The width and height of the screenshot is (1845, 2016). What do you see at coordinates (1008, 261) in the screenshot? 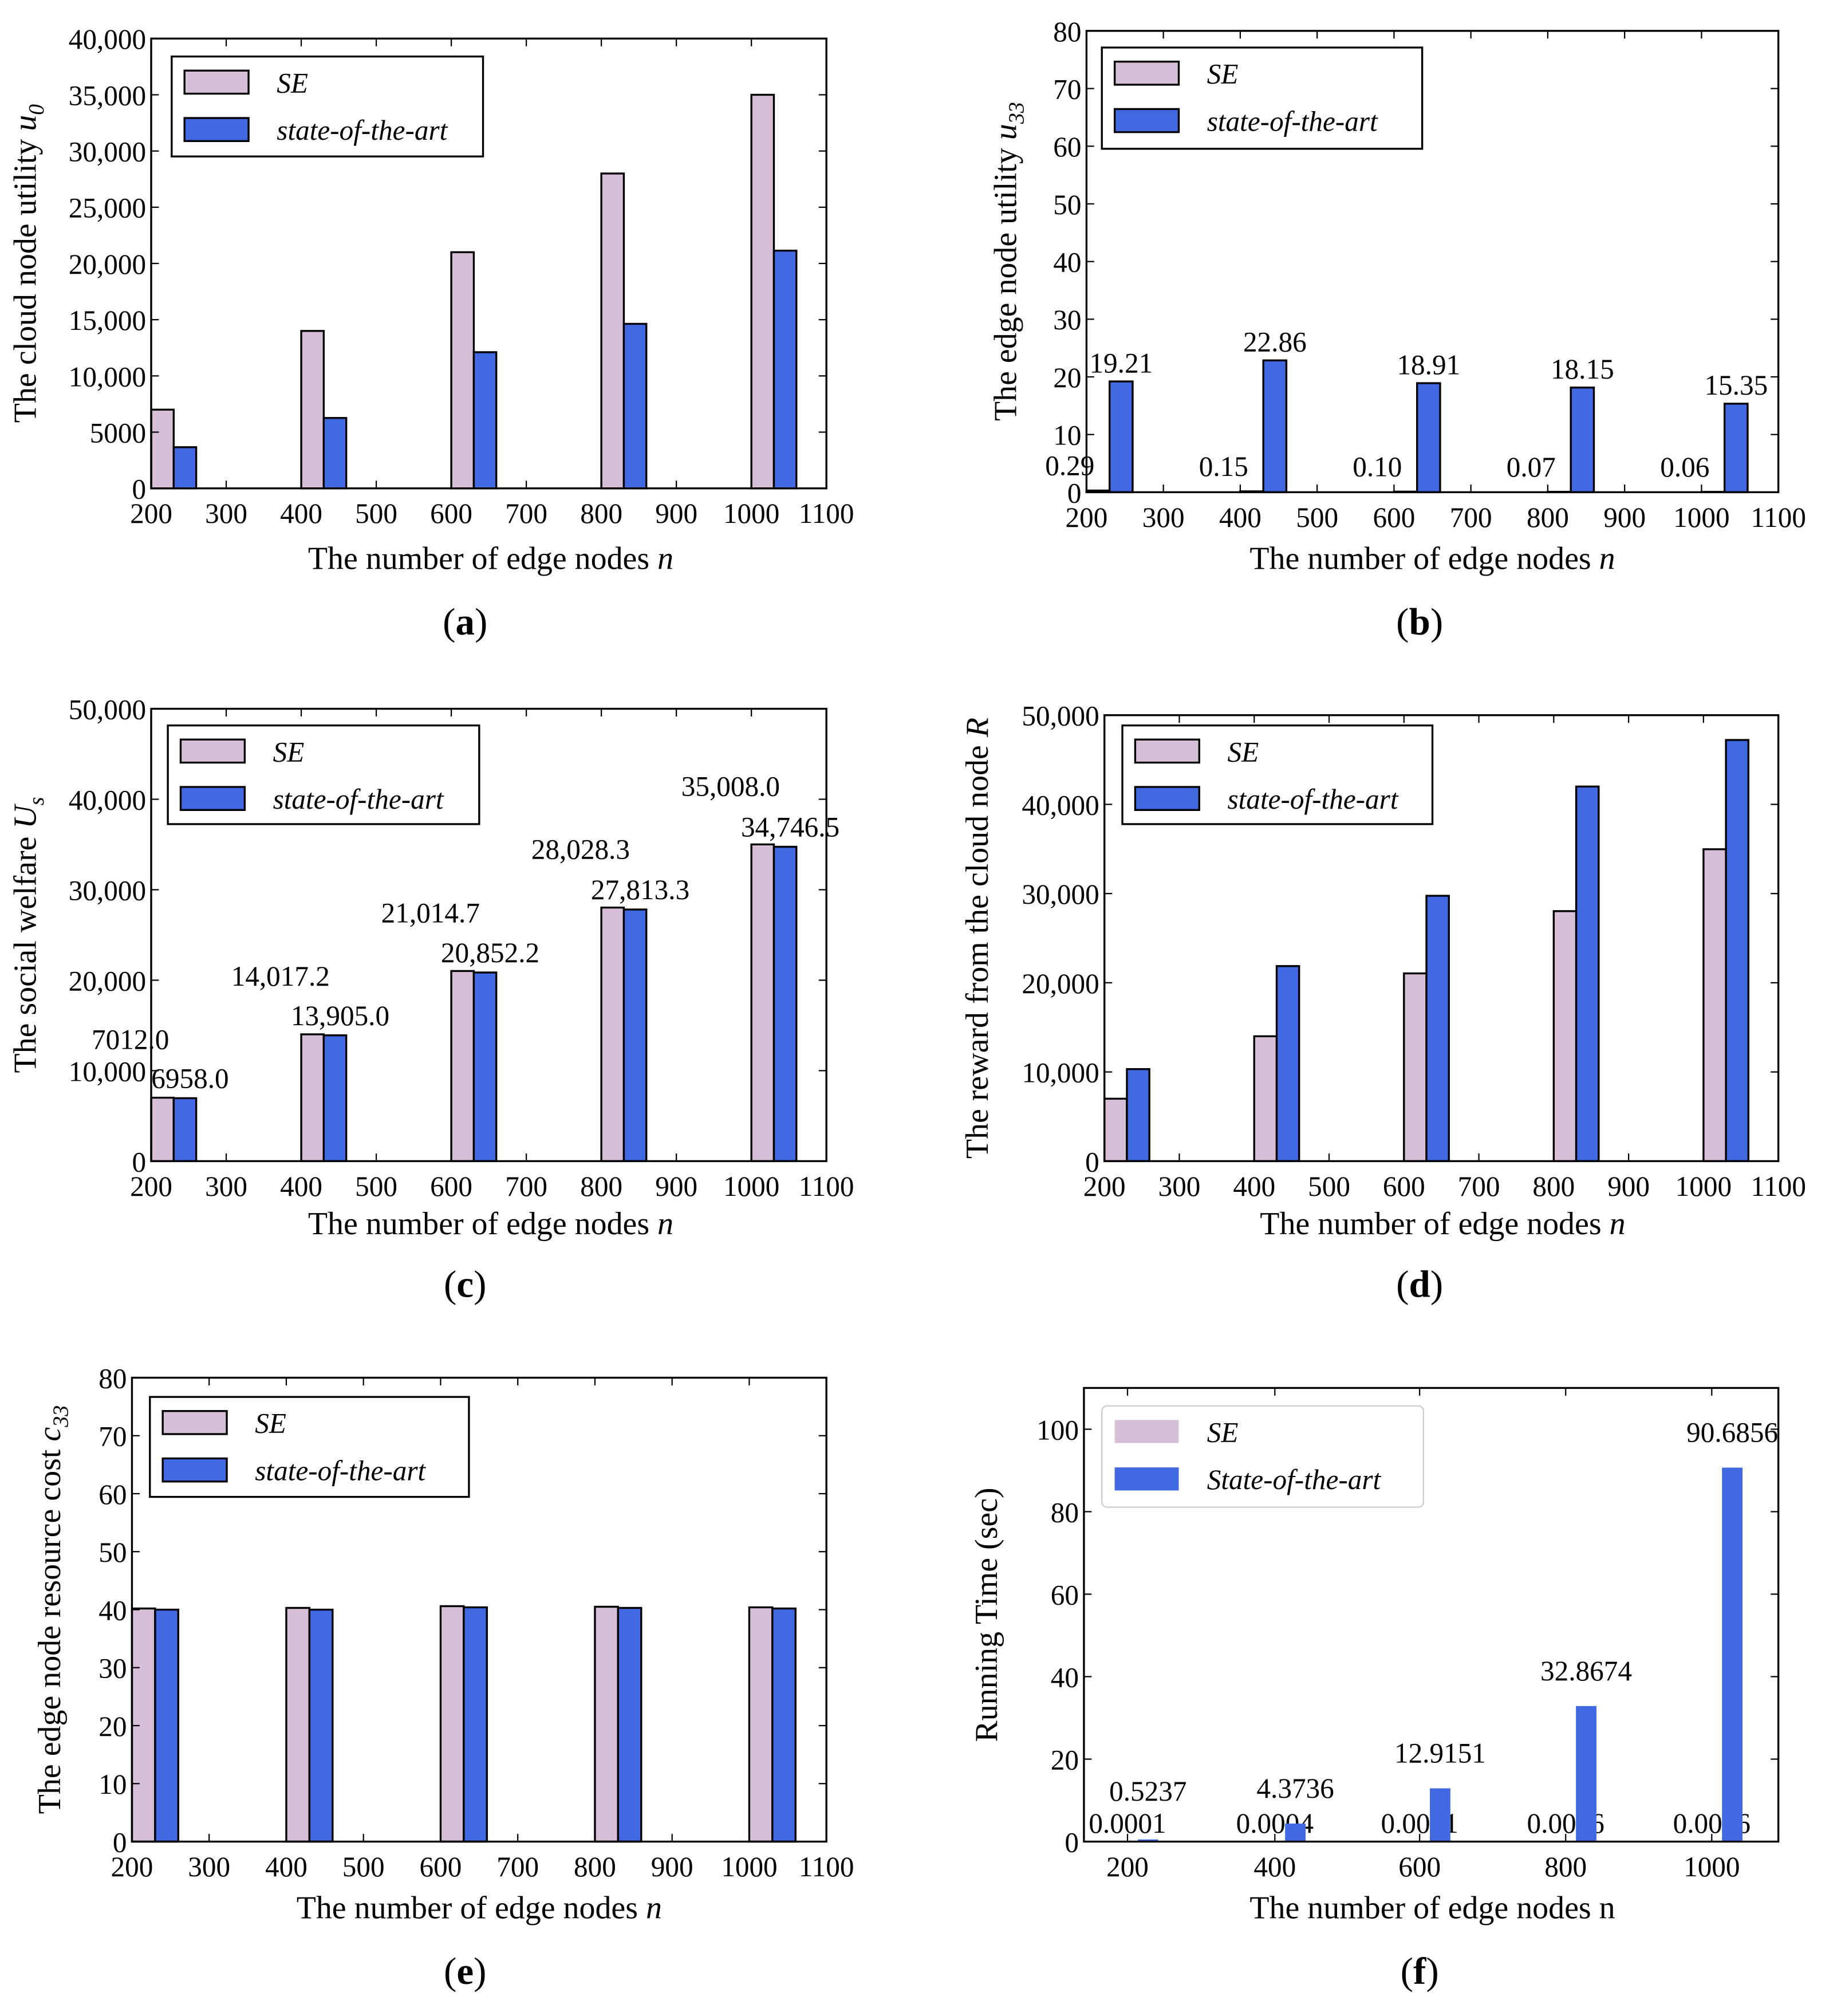
I see `y-axis-label: The edge node utility u33` at bounding box center [1008, 261].